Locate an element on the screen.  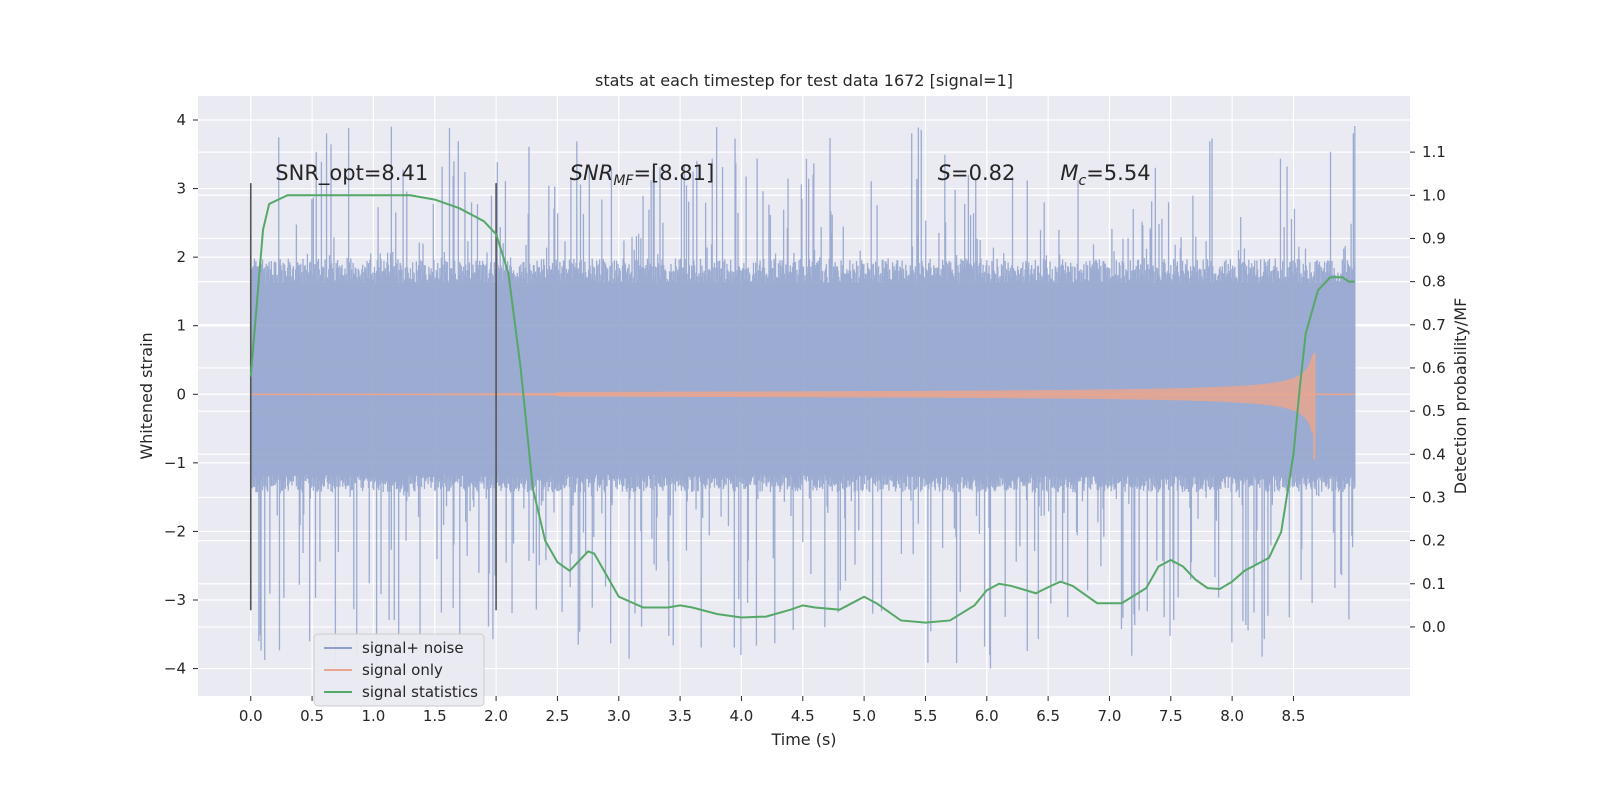
y2-tick-label: 1.1 is located at coordinates (1434, 152).